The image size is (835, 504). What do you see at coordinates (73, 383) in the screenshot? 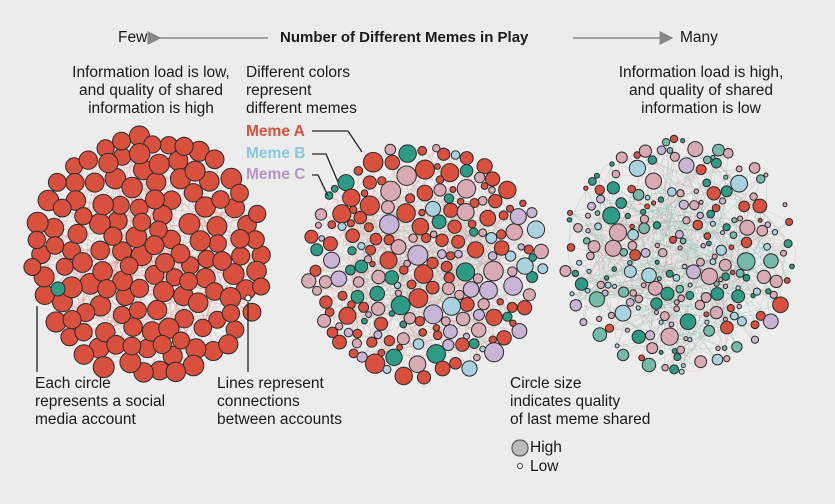
I see `circle-note-line-1: Each circle` at bounding box center [73, 383].